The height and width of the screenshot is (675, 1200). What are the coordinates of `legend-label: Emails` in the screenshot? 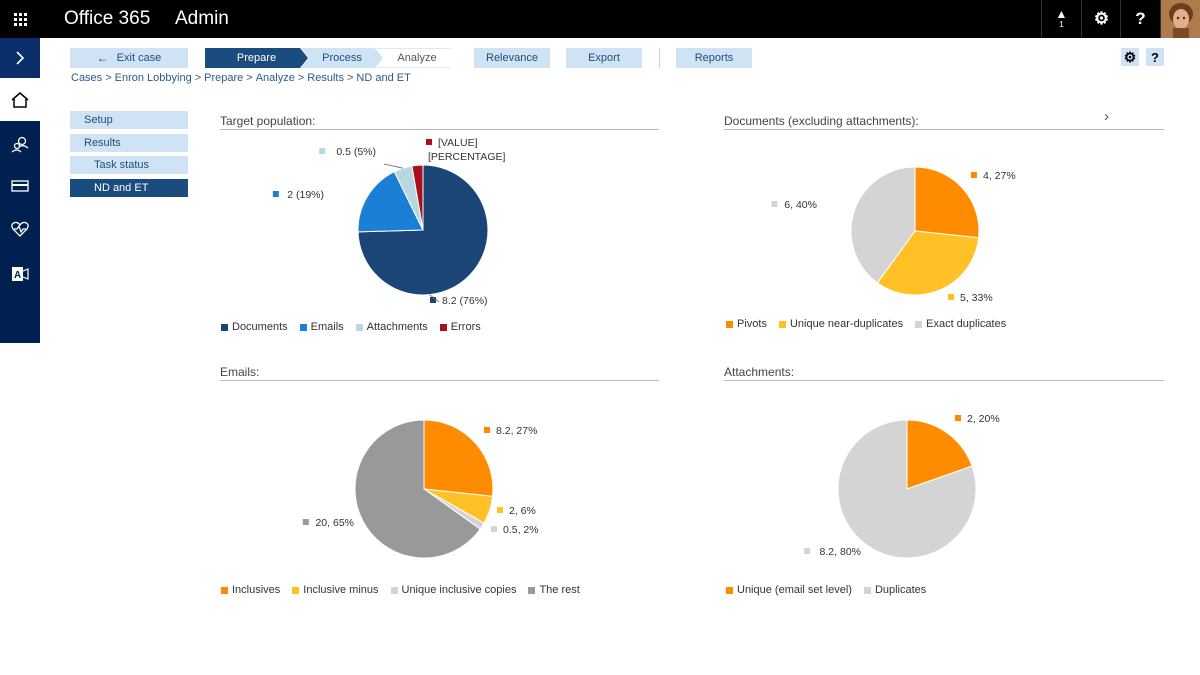 It's located at (327, 327).